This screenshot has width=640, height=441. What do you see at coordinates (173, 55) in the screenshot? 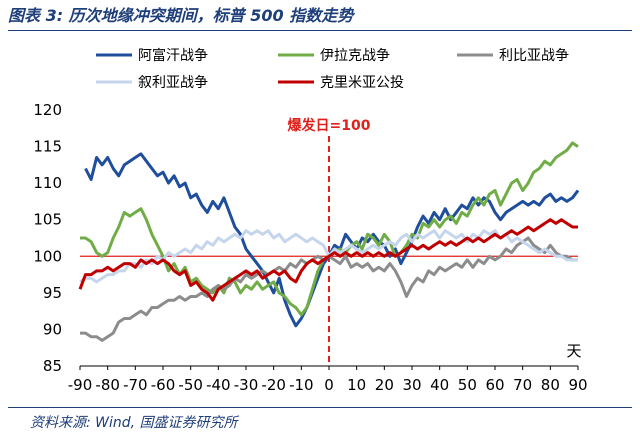
I see `legend-label: 阿富汗战争` at bounding box center [173, 55].